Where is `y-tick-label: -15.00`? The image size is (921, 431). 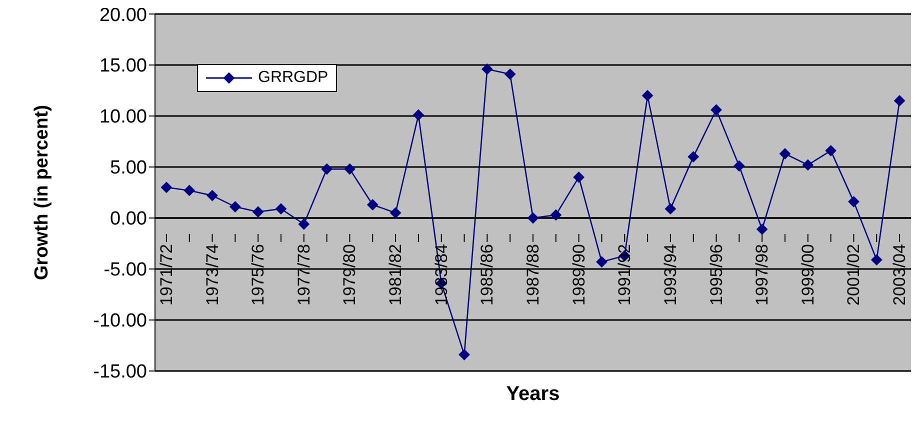 y-tick-label: -15.00 is located at coordinates (120, 372).